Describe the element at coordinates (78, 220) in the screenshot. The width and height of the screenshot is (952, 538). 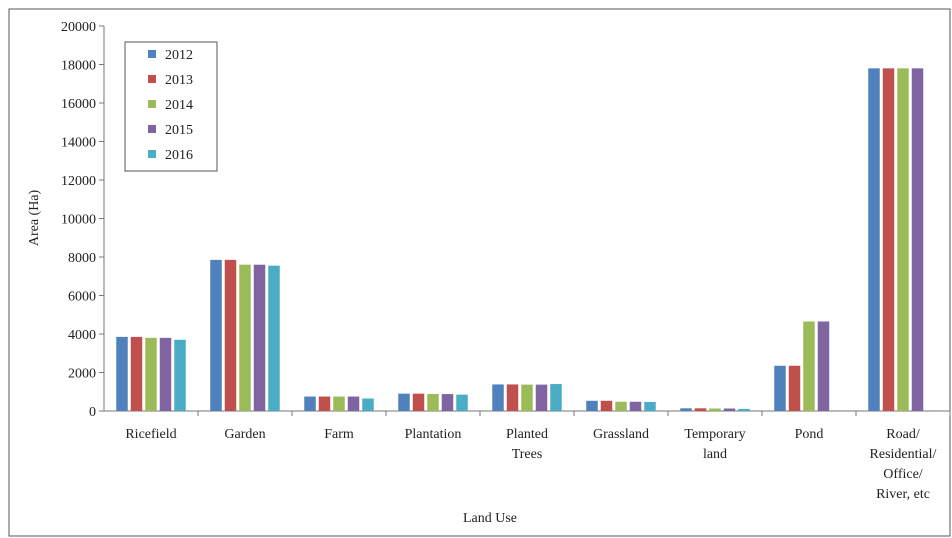
I see `y-tick-label: 10000` at that location.